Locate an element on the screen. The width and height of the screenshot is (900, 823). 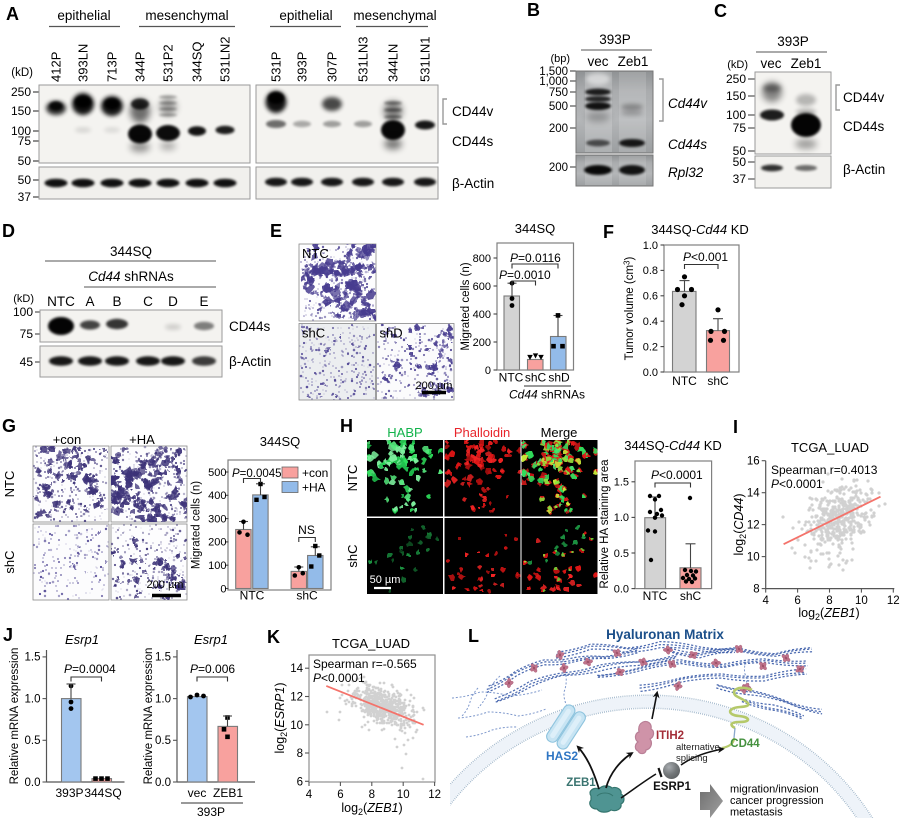
svg-text: Phalloidin is located at coordinates (482, 432).